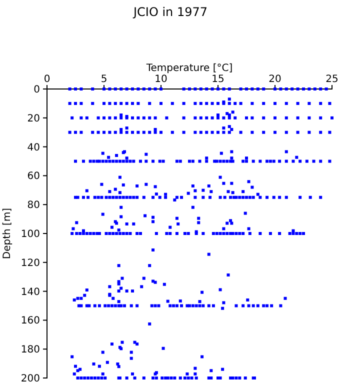 This screenshot has width=341, height=384. I want to click on y-tick-label: 100, so click(30, 234).